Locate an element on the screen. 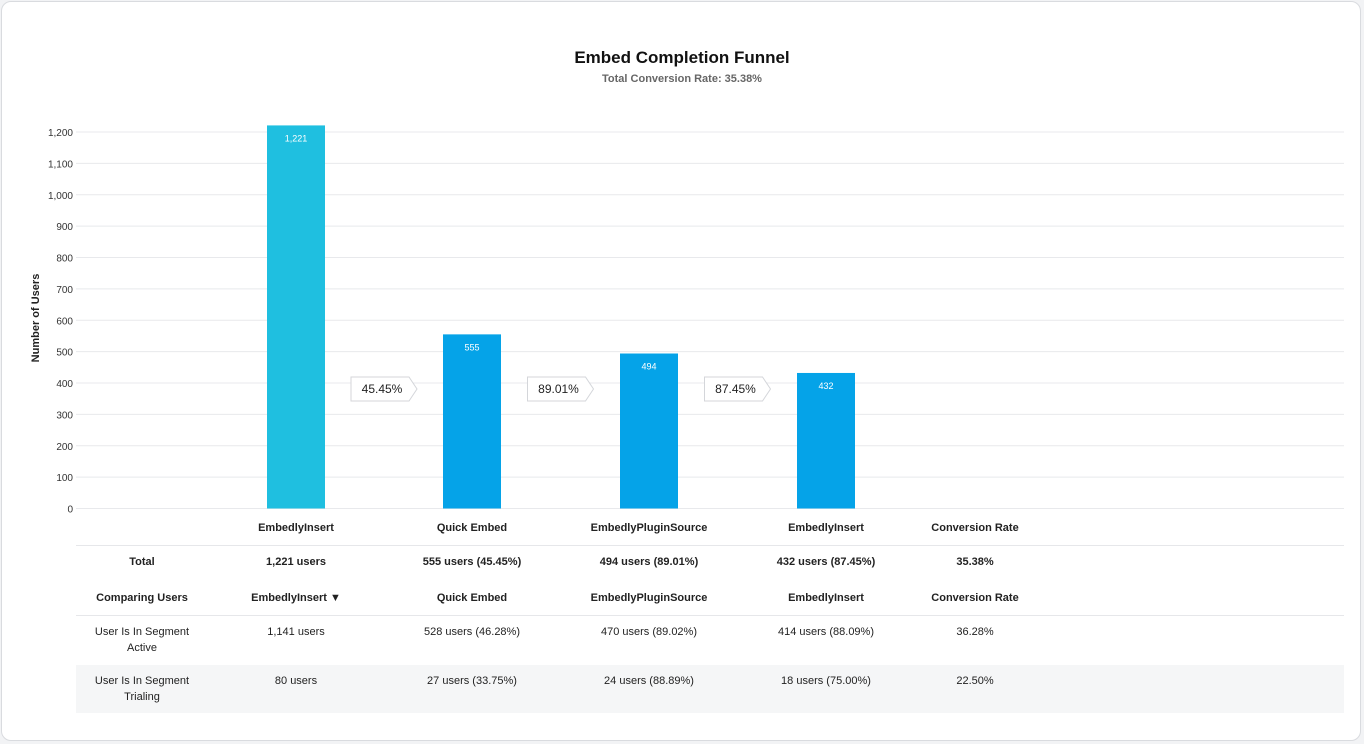  segment-cell: 24 users (88.89%) is located at coordinates (649, 681).